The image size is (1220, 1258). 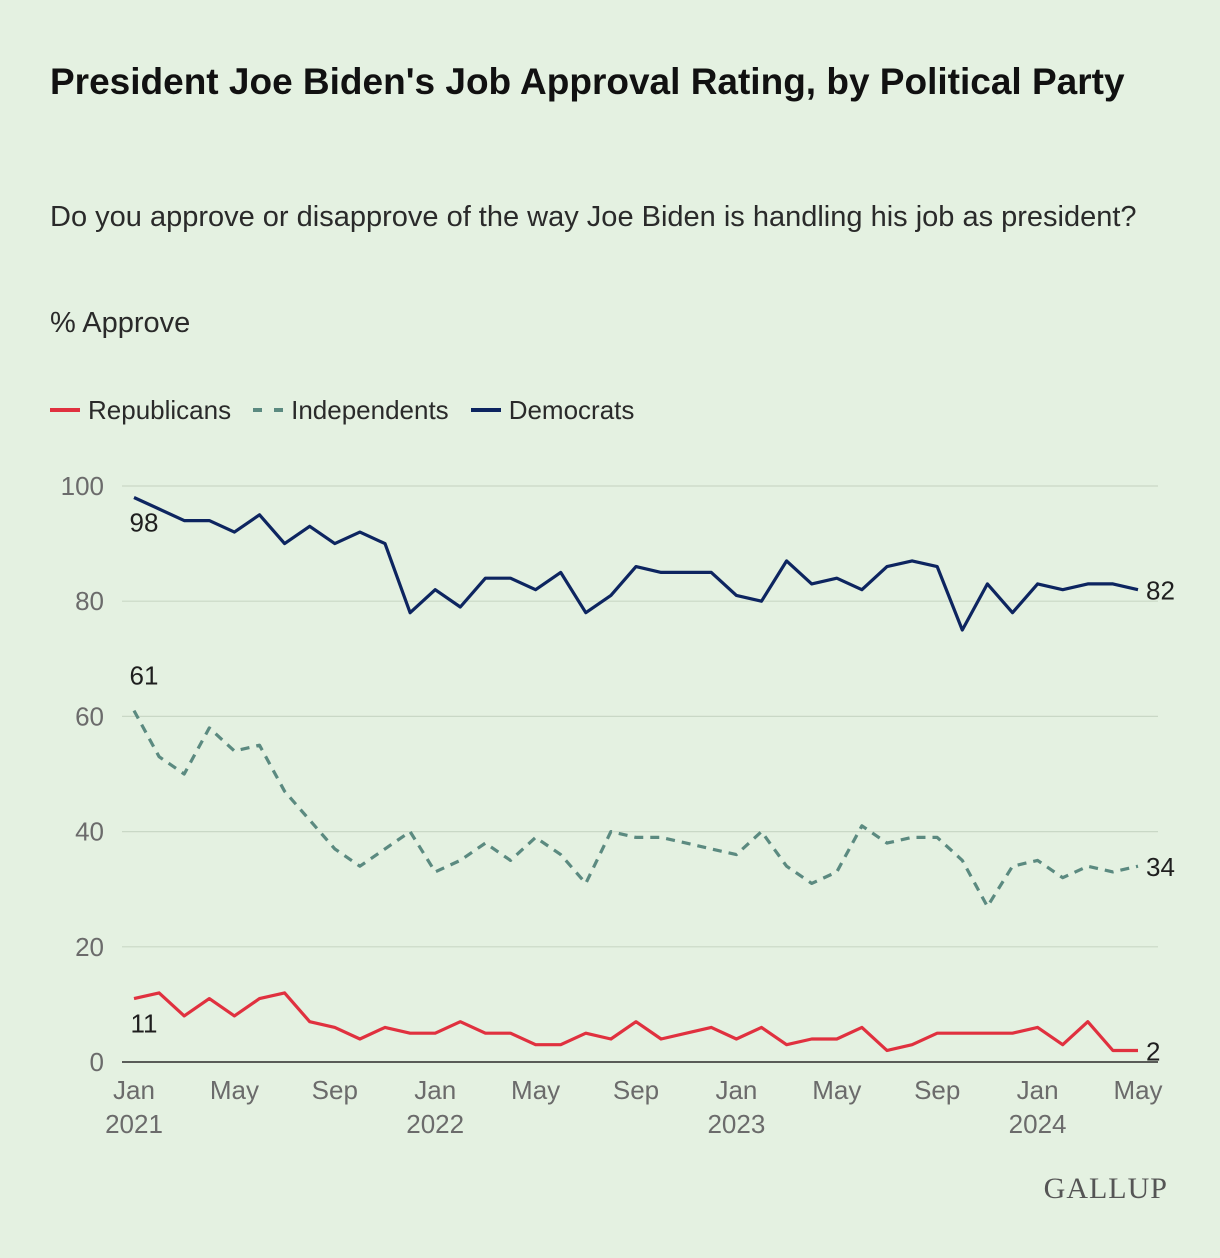 What do you see at coordinates (485, 410) in the screenshot?
I see `legend-swatch-democrats` at bounding box center [485, 410].